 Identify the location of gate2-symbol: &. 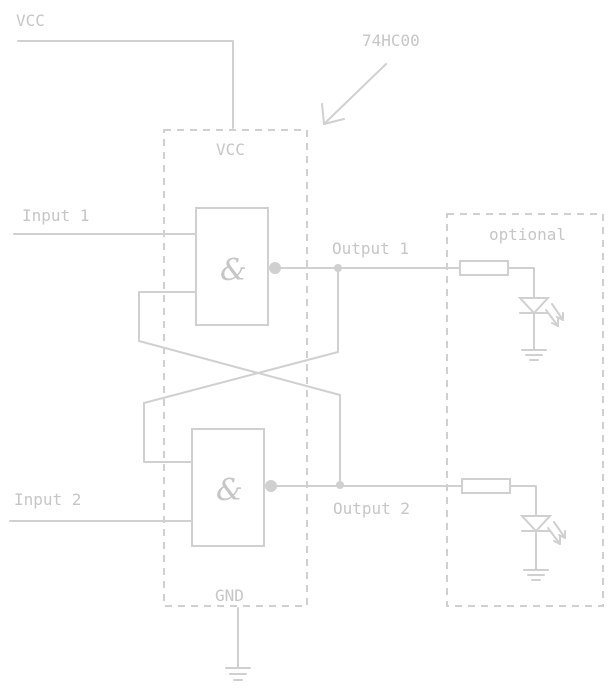
(229, 490).